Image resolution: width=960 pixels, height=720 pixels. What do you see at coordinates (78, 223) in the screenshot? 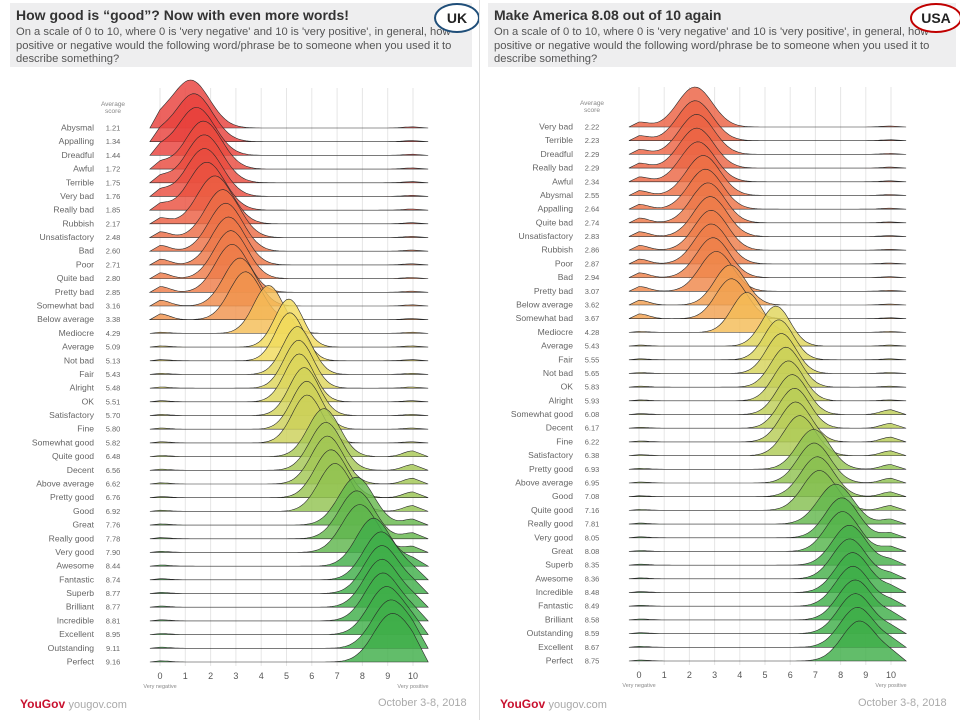
I see `uk-row-label: Rubbish` at bounding box center [78, 223].